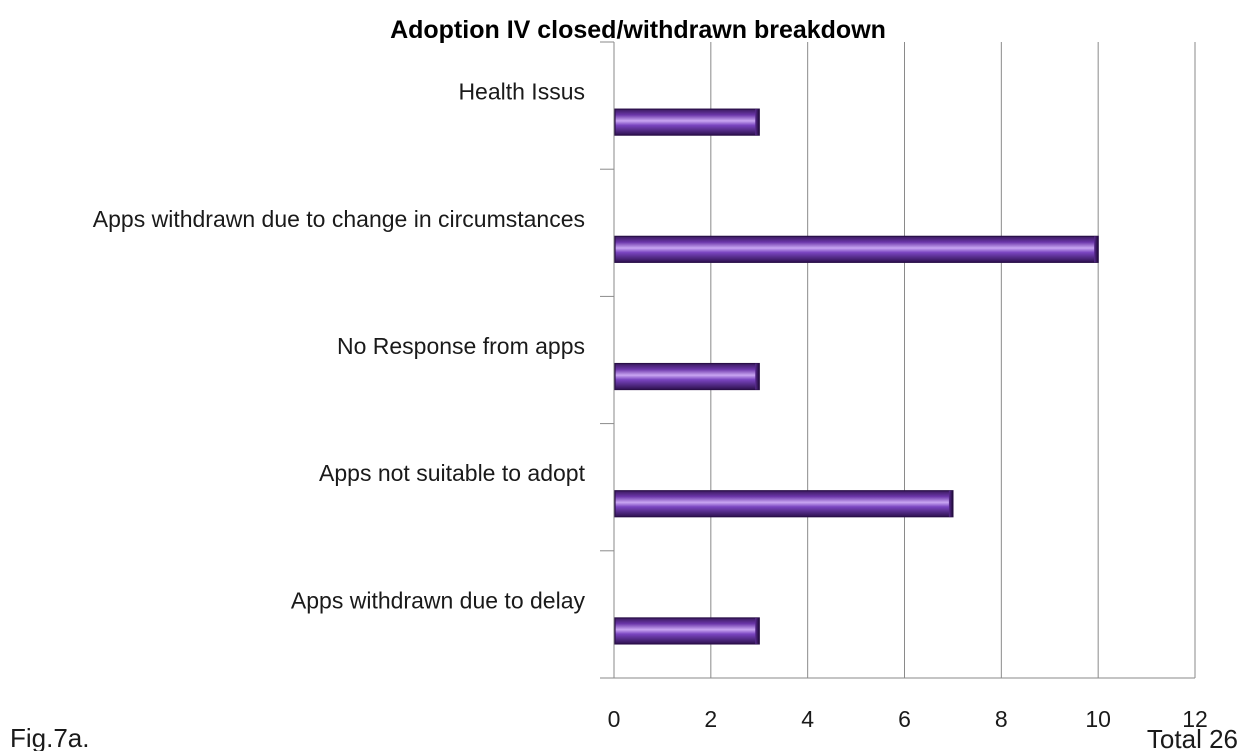  What do you see at coordinates (1001, 719) in the screenshot?
I see `x-tick-label-8: 8` at bounding box center [1001, 719].